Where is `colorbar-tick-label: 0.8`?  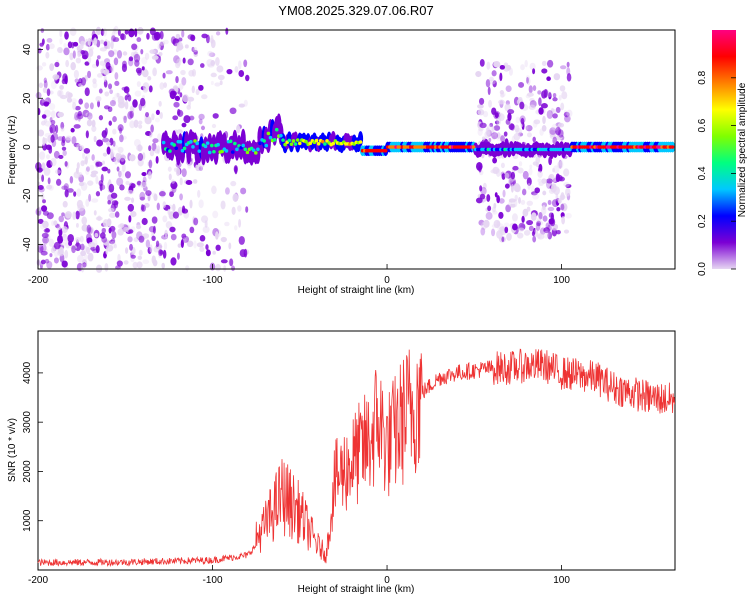 colorbar-tick-label: 0.8 is located at coordinates (702, 77).